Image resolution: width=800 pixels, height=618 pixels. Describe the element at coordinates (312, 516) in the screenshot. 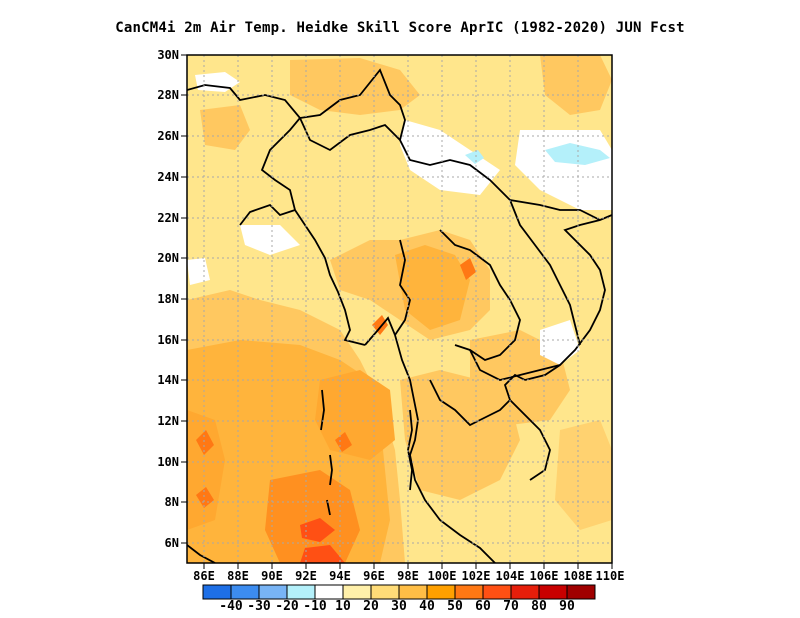

I see `skill-region-south-deep` at that location.